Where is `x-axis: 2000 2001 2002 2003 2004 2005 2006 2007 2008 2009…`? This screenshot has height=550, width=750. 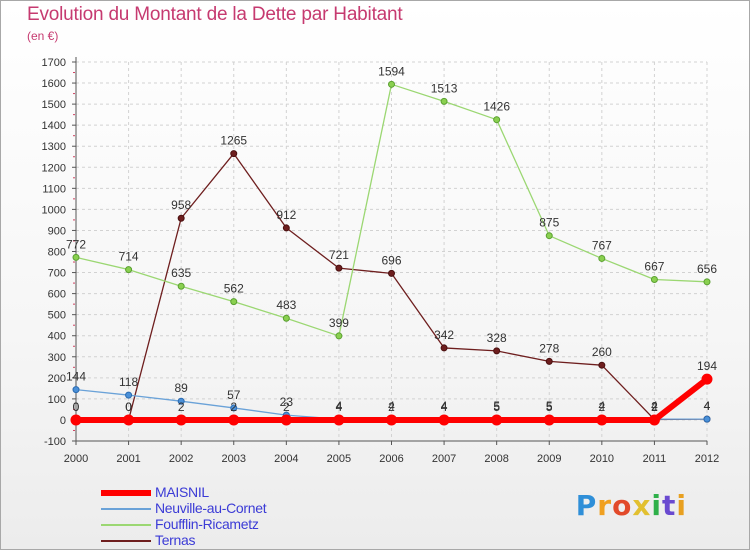 x-axis: 2000 2001 2002 2003 2004 2005 2006 2007 2008 2009… is located at coordinates (391, 452).